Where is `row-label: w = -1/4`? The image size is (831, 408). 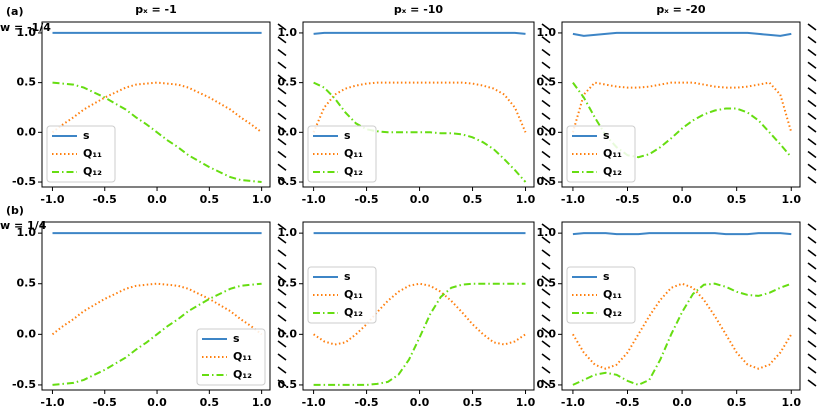 row-label: w = -1/4 is located at coordinates (25, 27).